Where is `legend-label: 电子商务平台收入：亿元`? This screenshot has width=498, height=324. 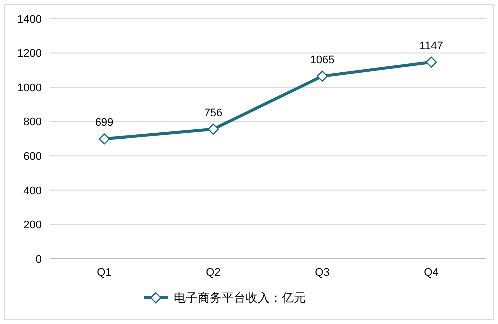
legend-label: 电子商务平台收入：亿元 is located at coordinates (240, 298).